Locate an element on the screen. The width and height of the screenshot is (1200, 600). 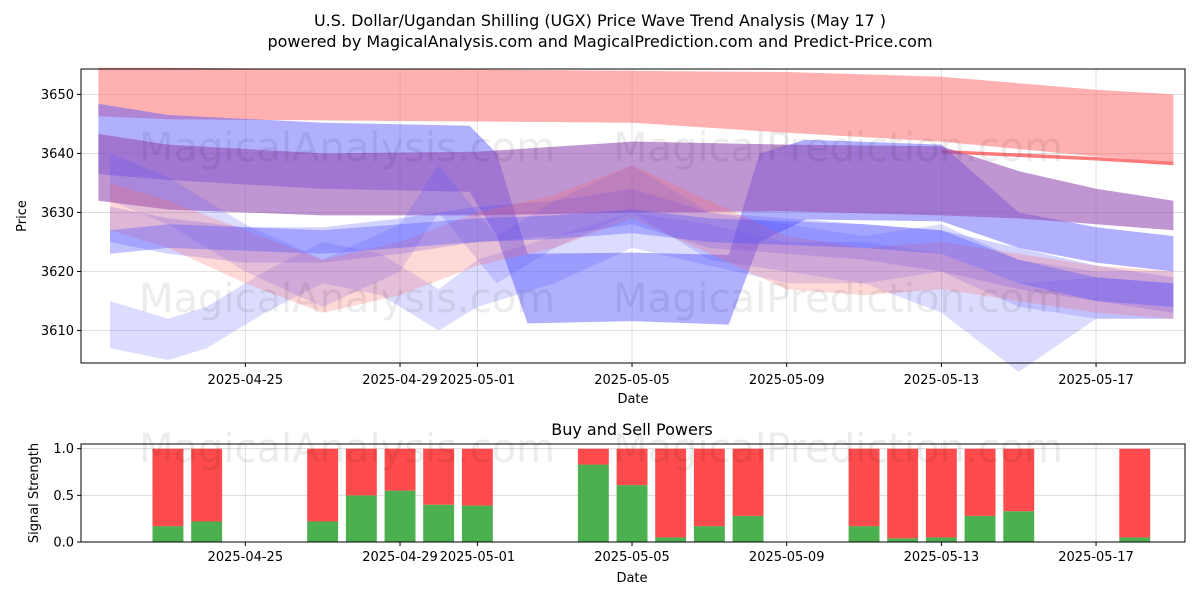
watermark-left-top: MagicalAnalysis.com is located at coordinates (347, 148).